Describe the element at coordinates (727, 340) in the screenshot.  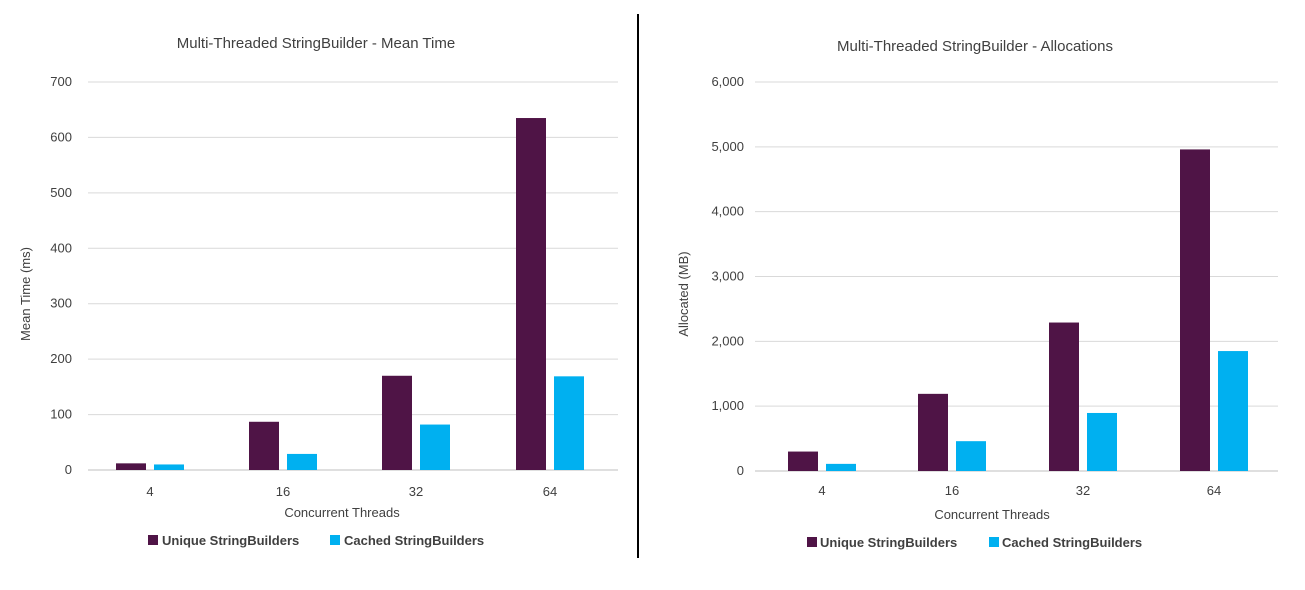
I see `y-tick-label: 2,000` at that location.